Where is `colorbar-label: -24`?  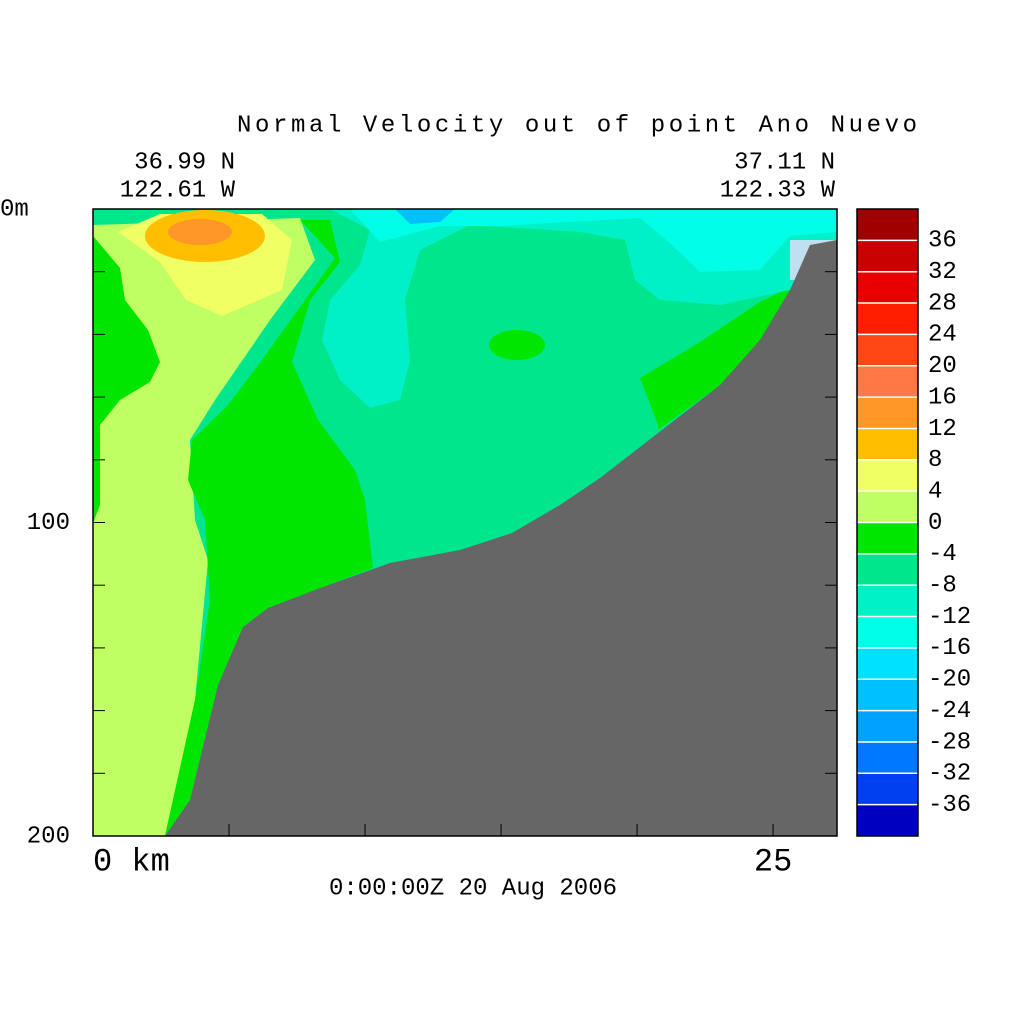 colorbar-label: -24 is located at coordinates (949, 711).